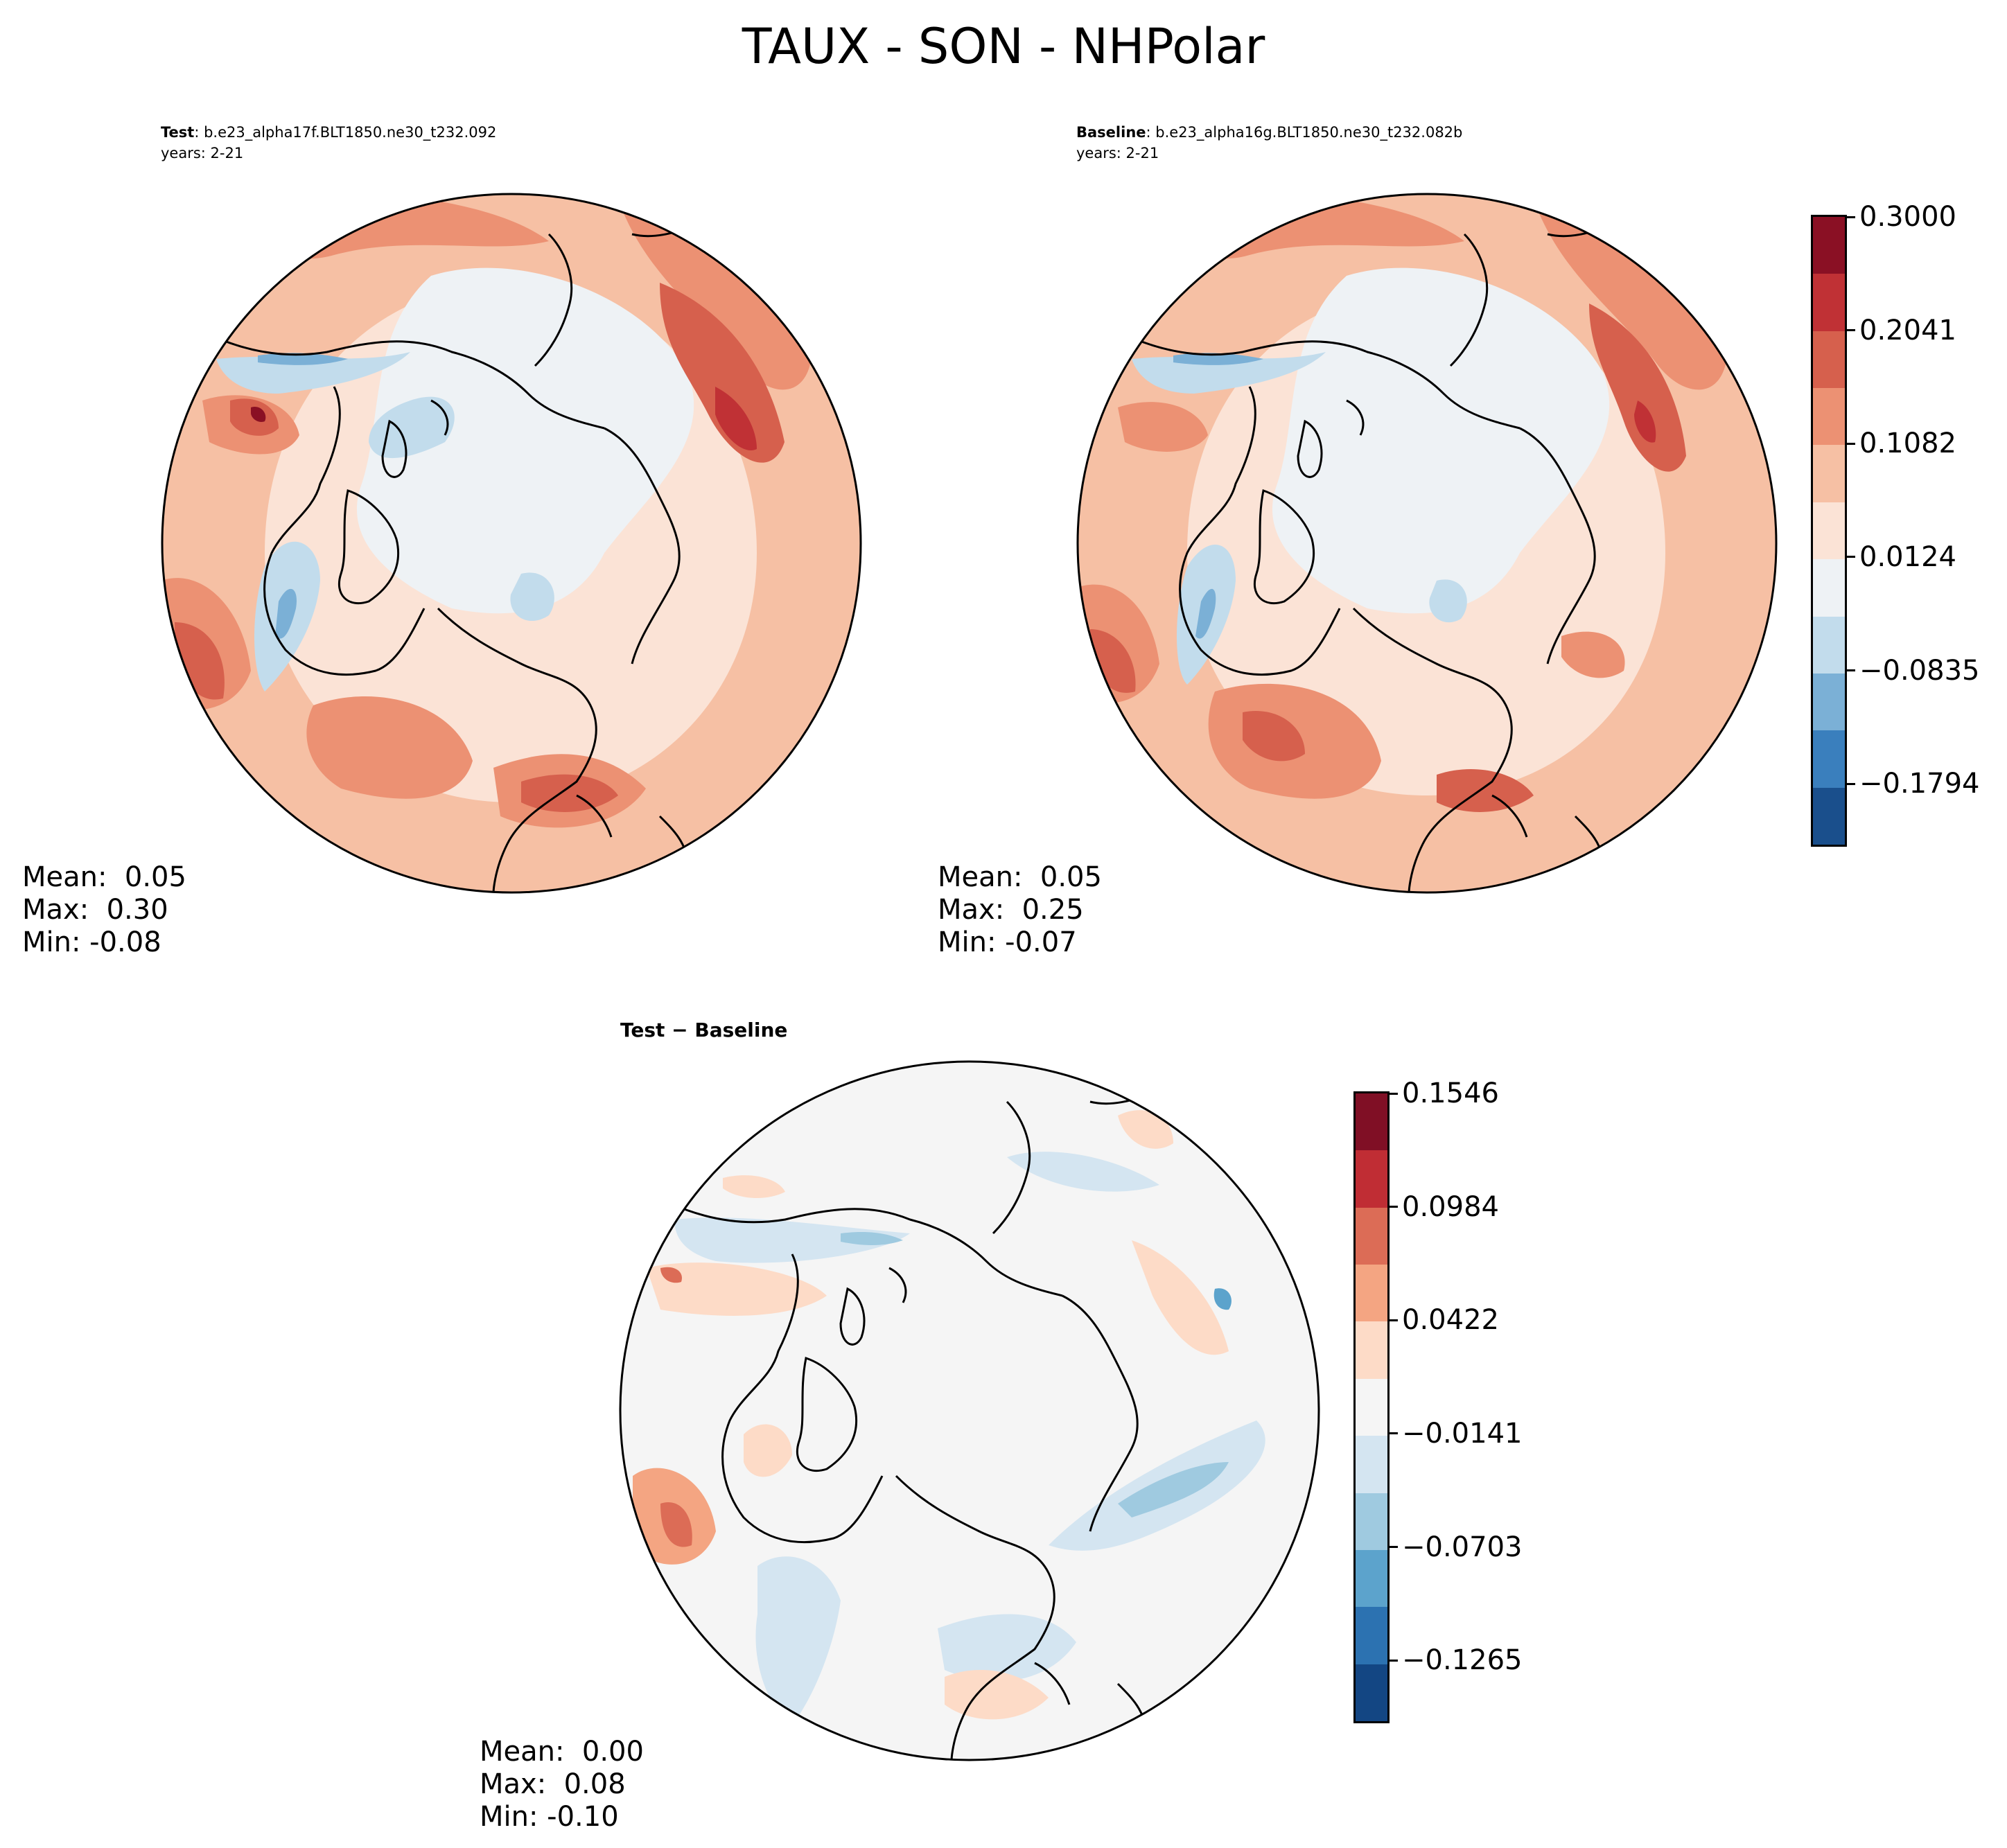 The image size is (2007, 1848). Describe the element at coordinates (1117, 153) in the screenshot. I see `baseline-years: years: 2-21` at that location.